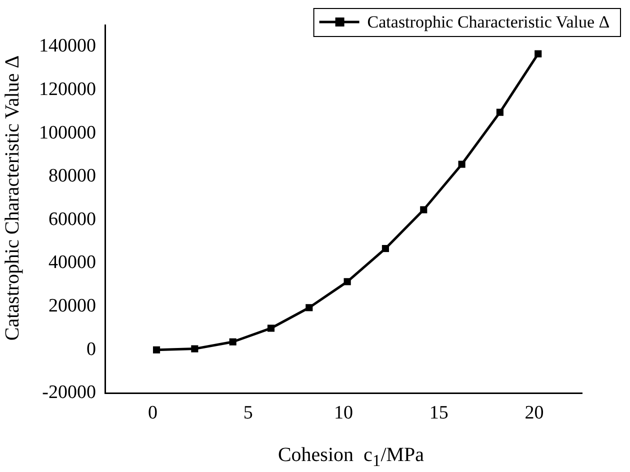 This screenshot has width=630, height=472. What do you see at coordinates (248, 413) in the screenshot?
I see `x-tick-label: 5` at bounding box center [248, 413].